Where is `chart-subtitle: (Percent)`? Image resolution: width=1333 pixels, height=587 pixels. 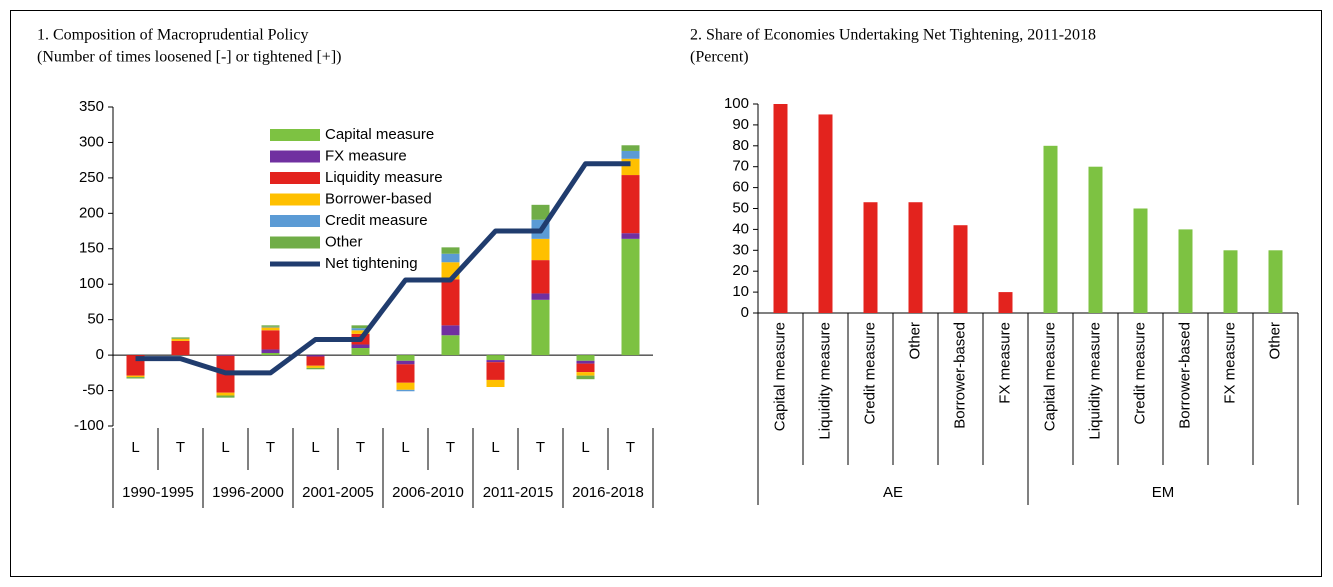 chart-subtitle: (Percent) is located at coordinates (719, 57).